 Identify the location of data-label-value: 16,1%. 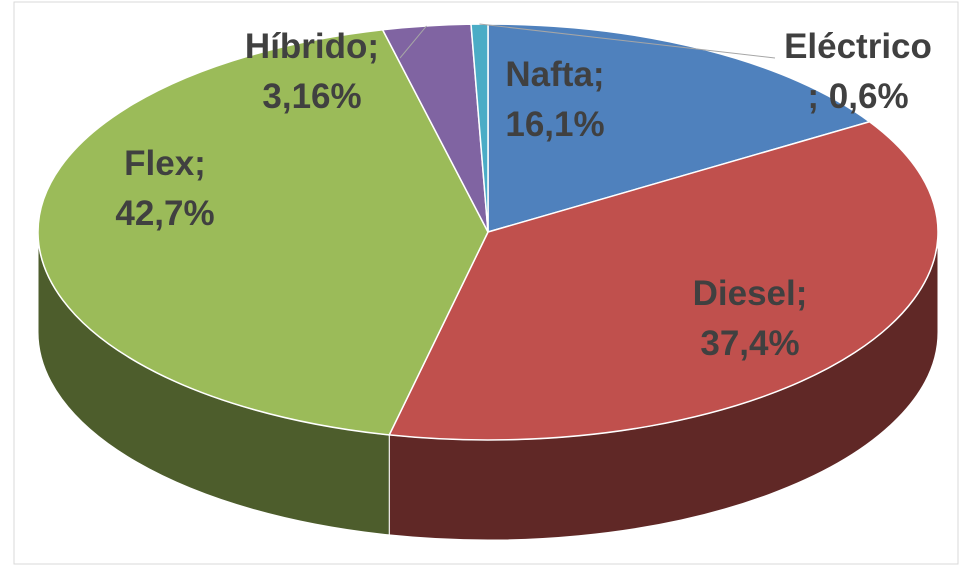
(554, 124).